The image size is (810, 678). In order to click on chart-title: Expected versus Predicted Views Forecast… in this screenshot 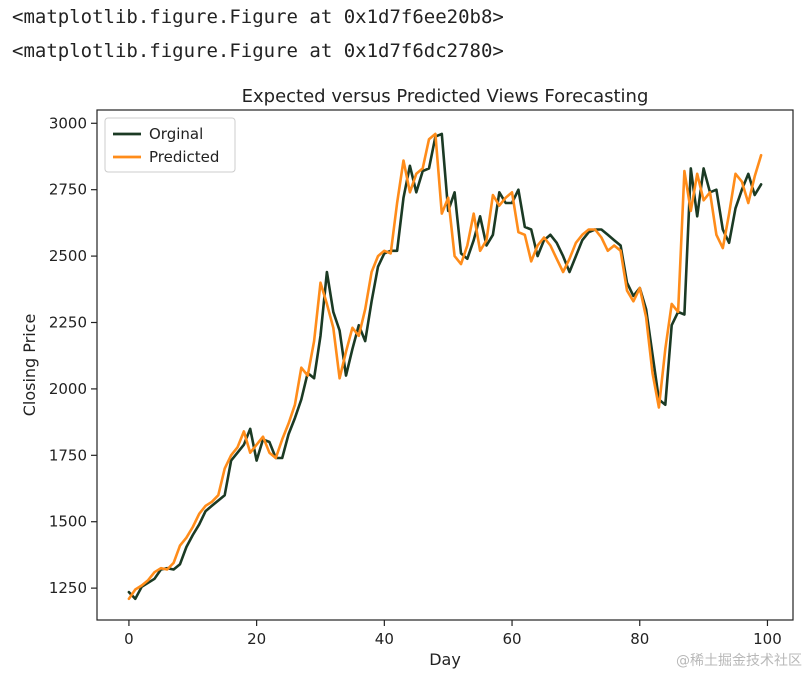, I will do `click(445, 96)`.